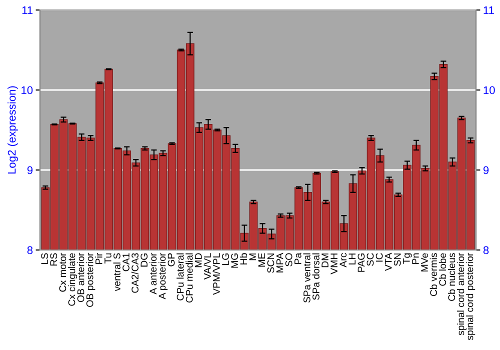  Describe the element at coordinates (153, 273) in the screenshot. I see `x-tick-label: A anterior` at that location.